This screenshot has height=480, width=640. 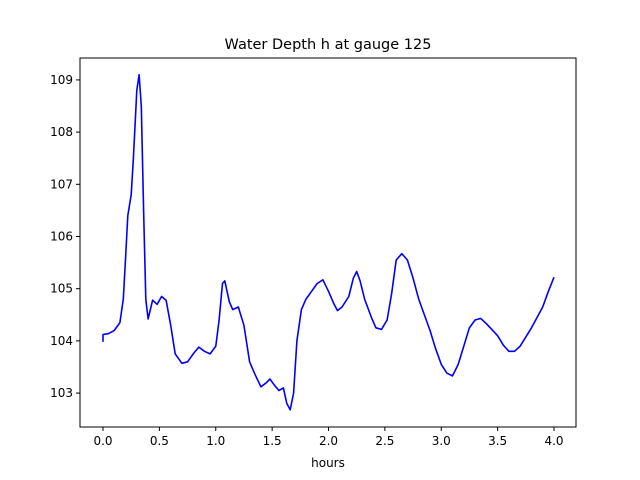 I want to click on y-tick-label: 104, so click(x=61, y=341).